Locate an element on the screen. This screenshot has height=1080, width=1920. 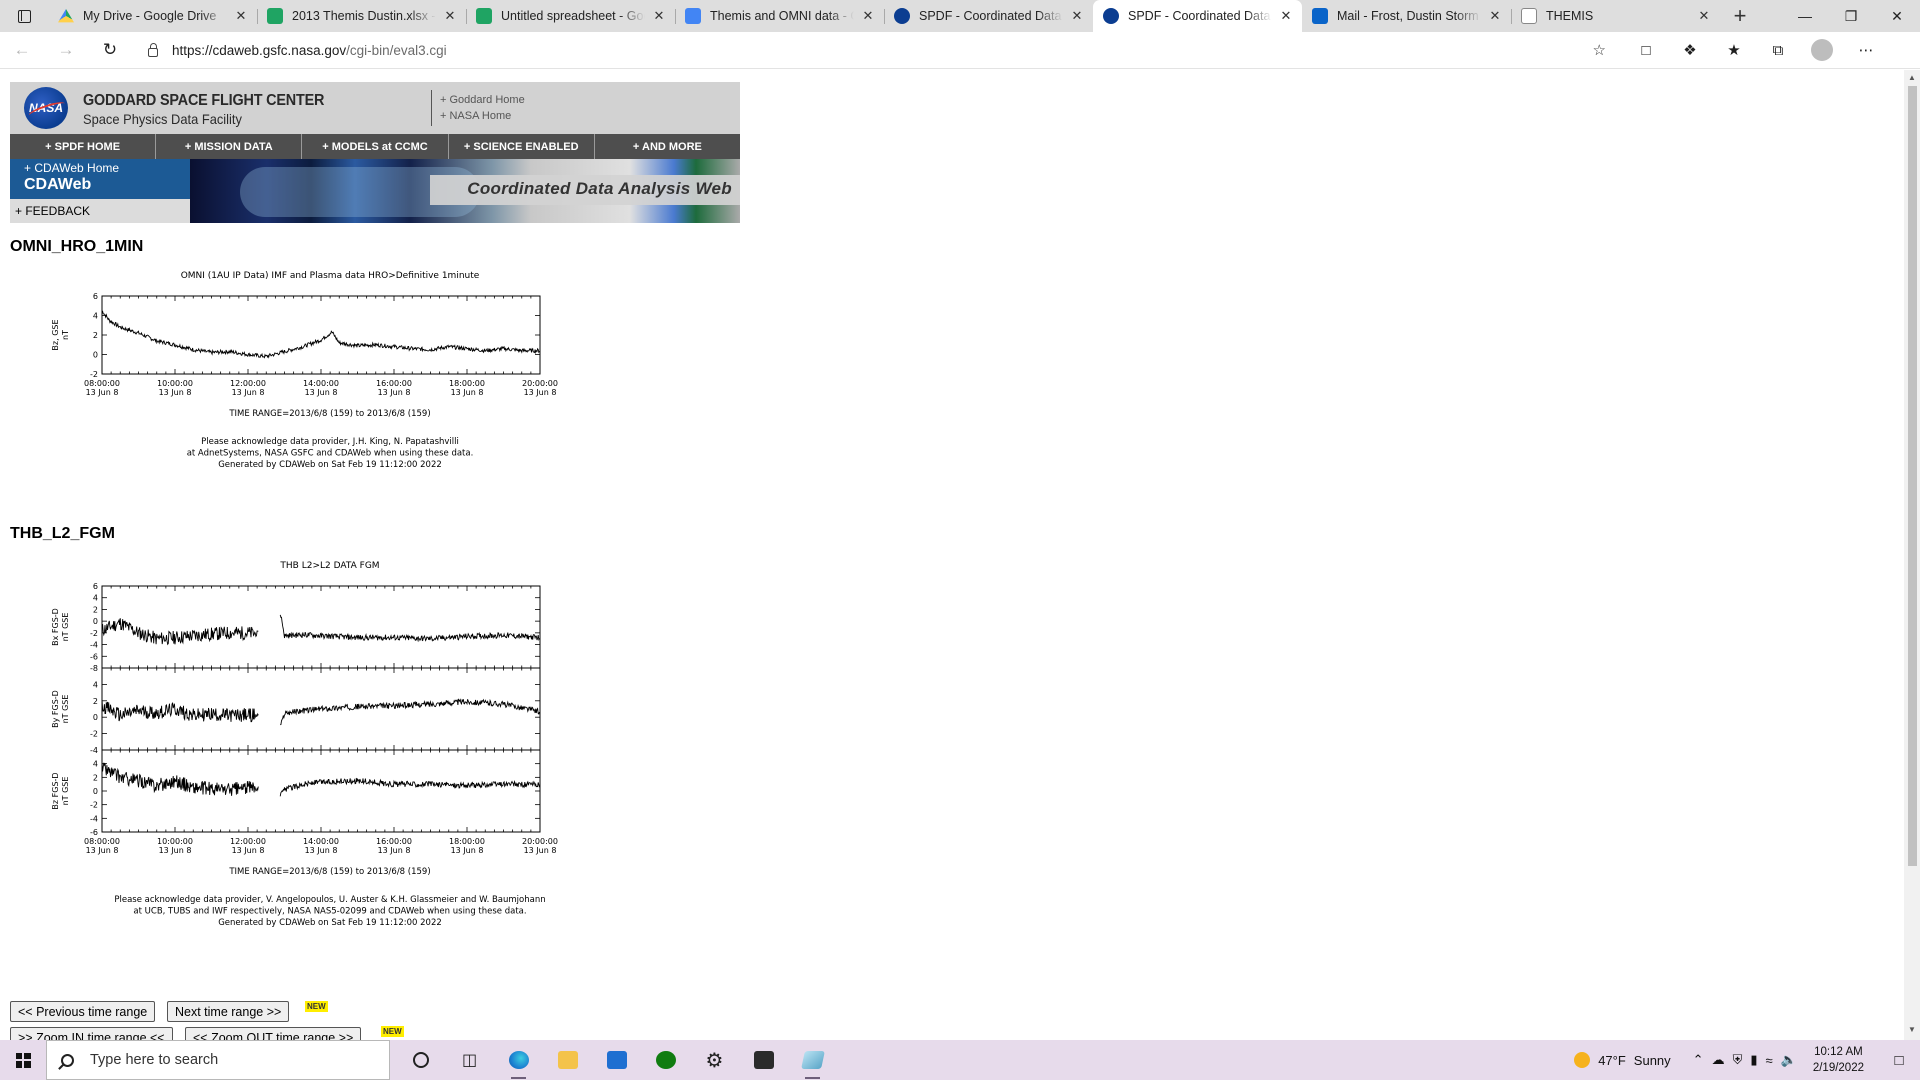
browser-tab: Untitled spreadsheet - Google Sheets ✕ is located at coordinates (570, 16).